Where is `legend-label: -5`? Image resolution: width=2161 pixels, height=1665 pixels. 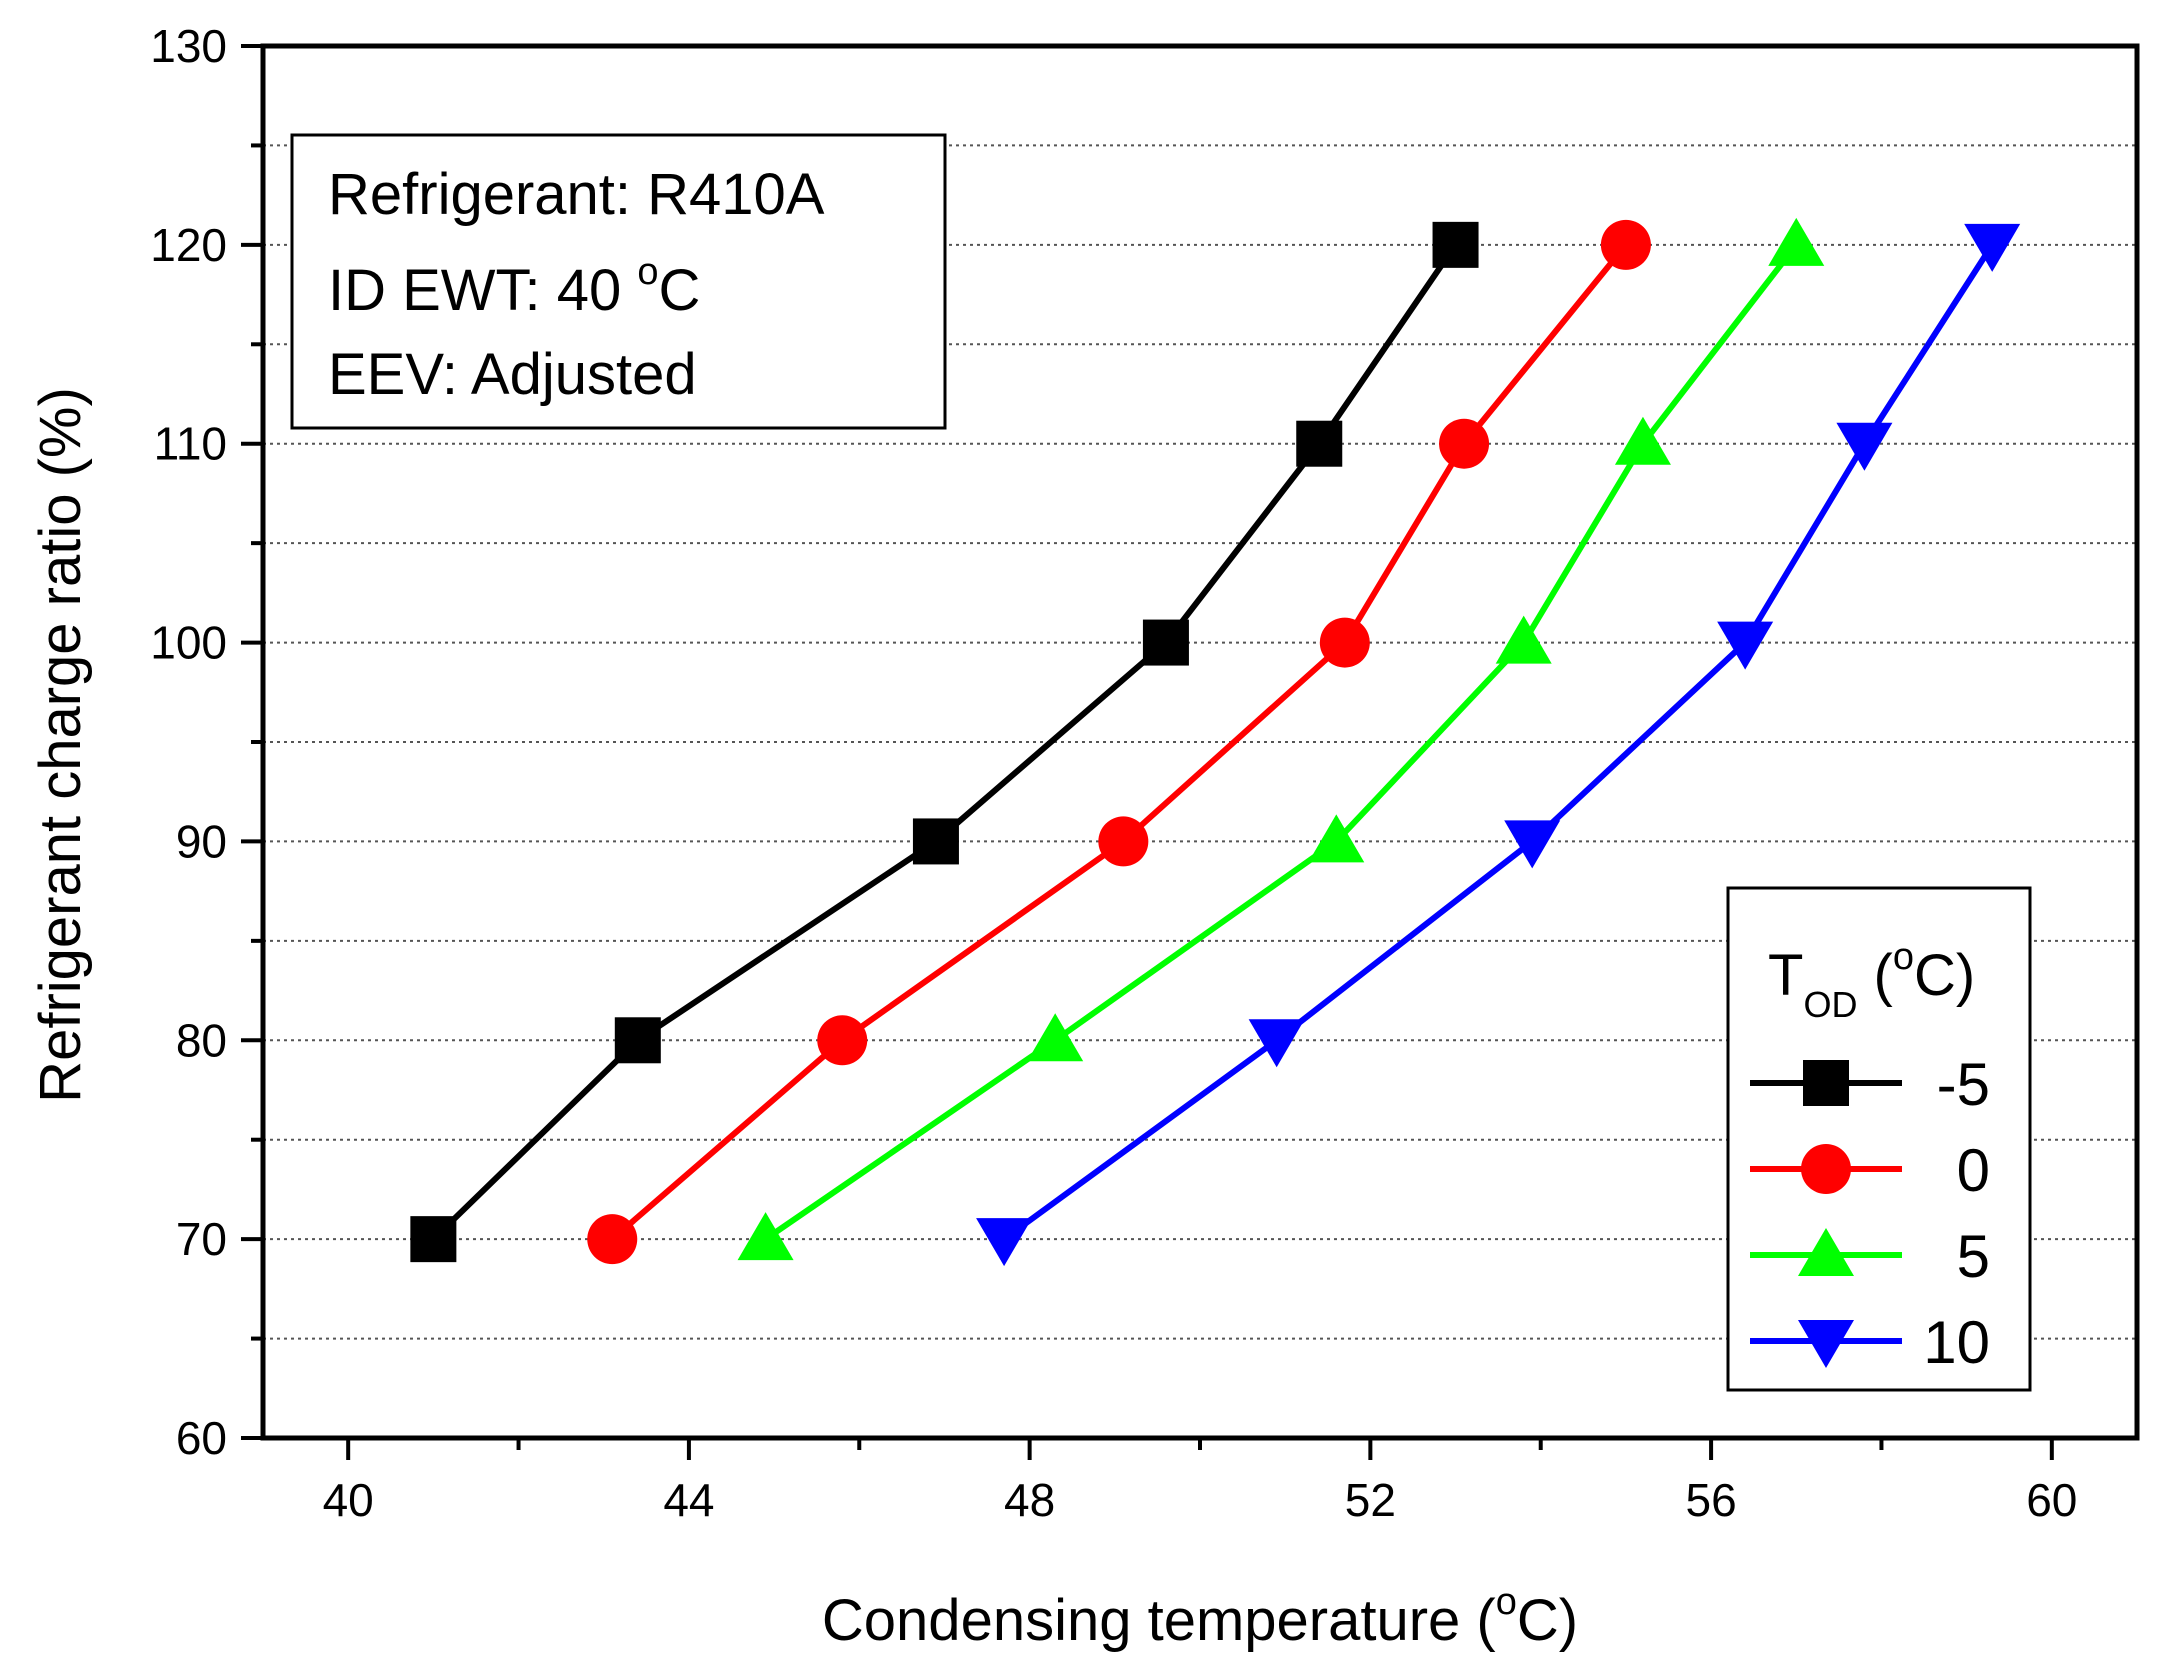
legend-label: -5 is located at coordinates (1963, 1084).